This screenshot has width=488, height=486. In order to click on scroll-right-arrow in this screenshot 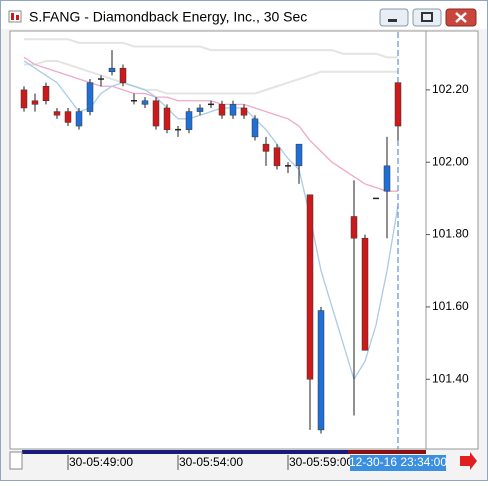, I will do `click(468, 461)`.